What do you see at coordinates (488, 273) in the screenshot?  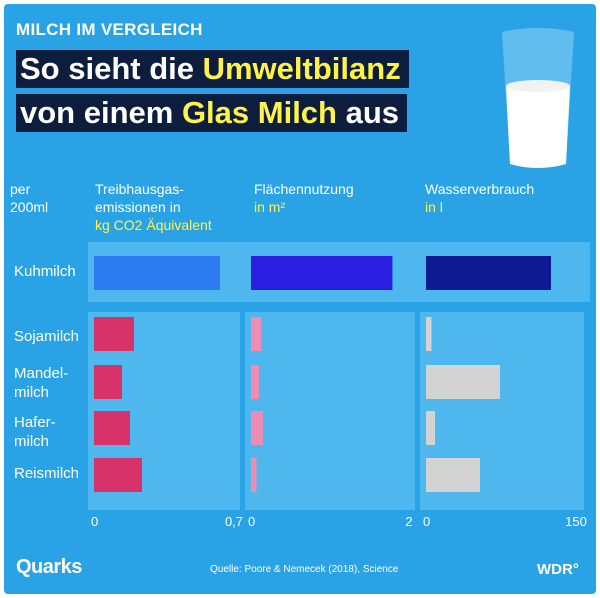 I see `bar-water-kuhmilch` at bounding box center [488, 273].